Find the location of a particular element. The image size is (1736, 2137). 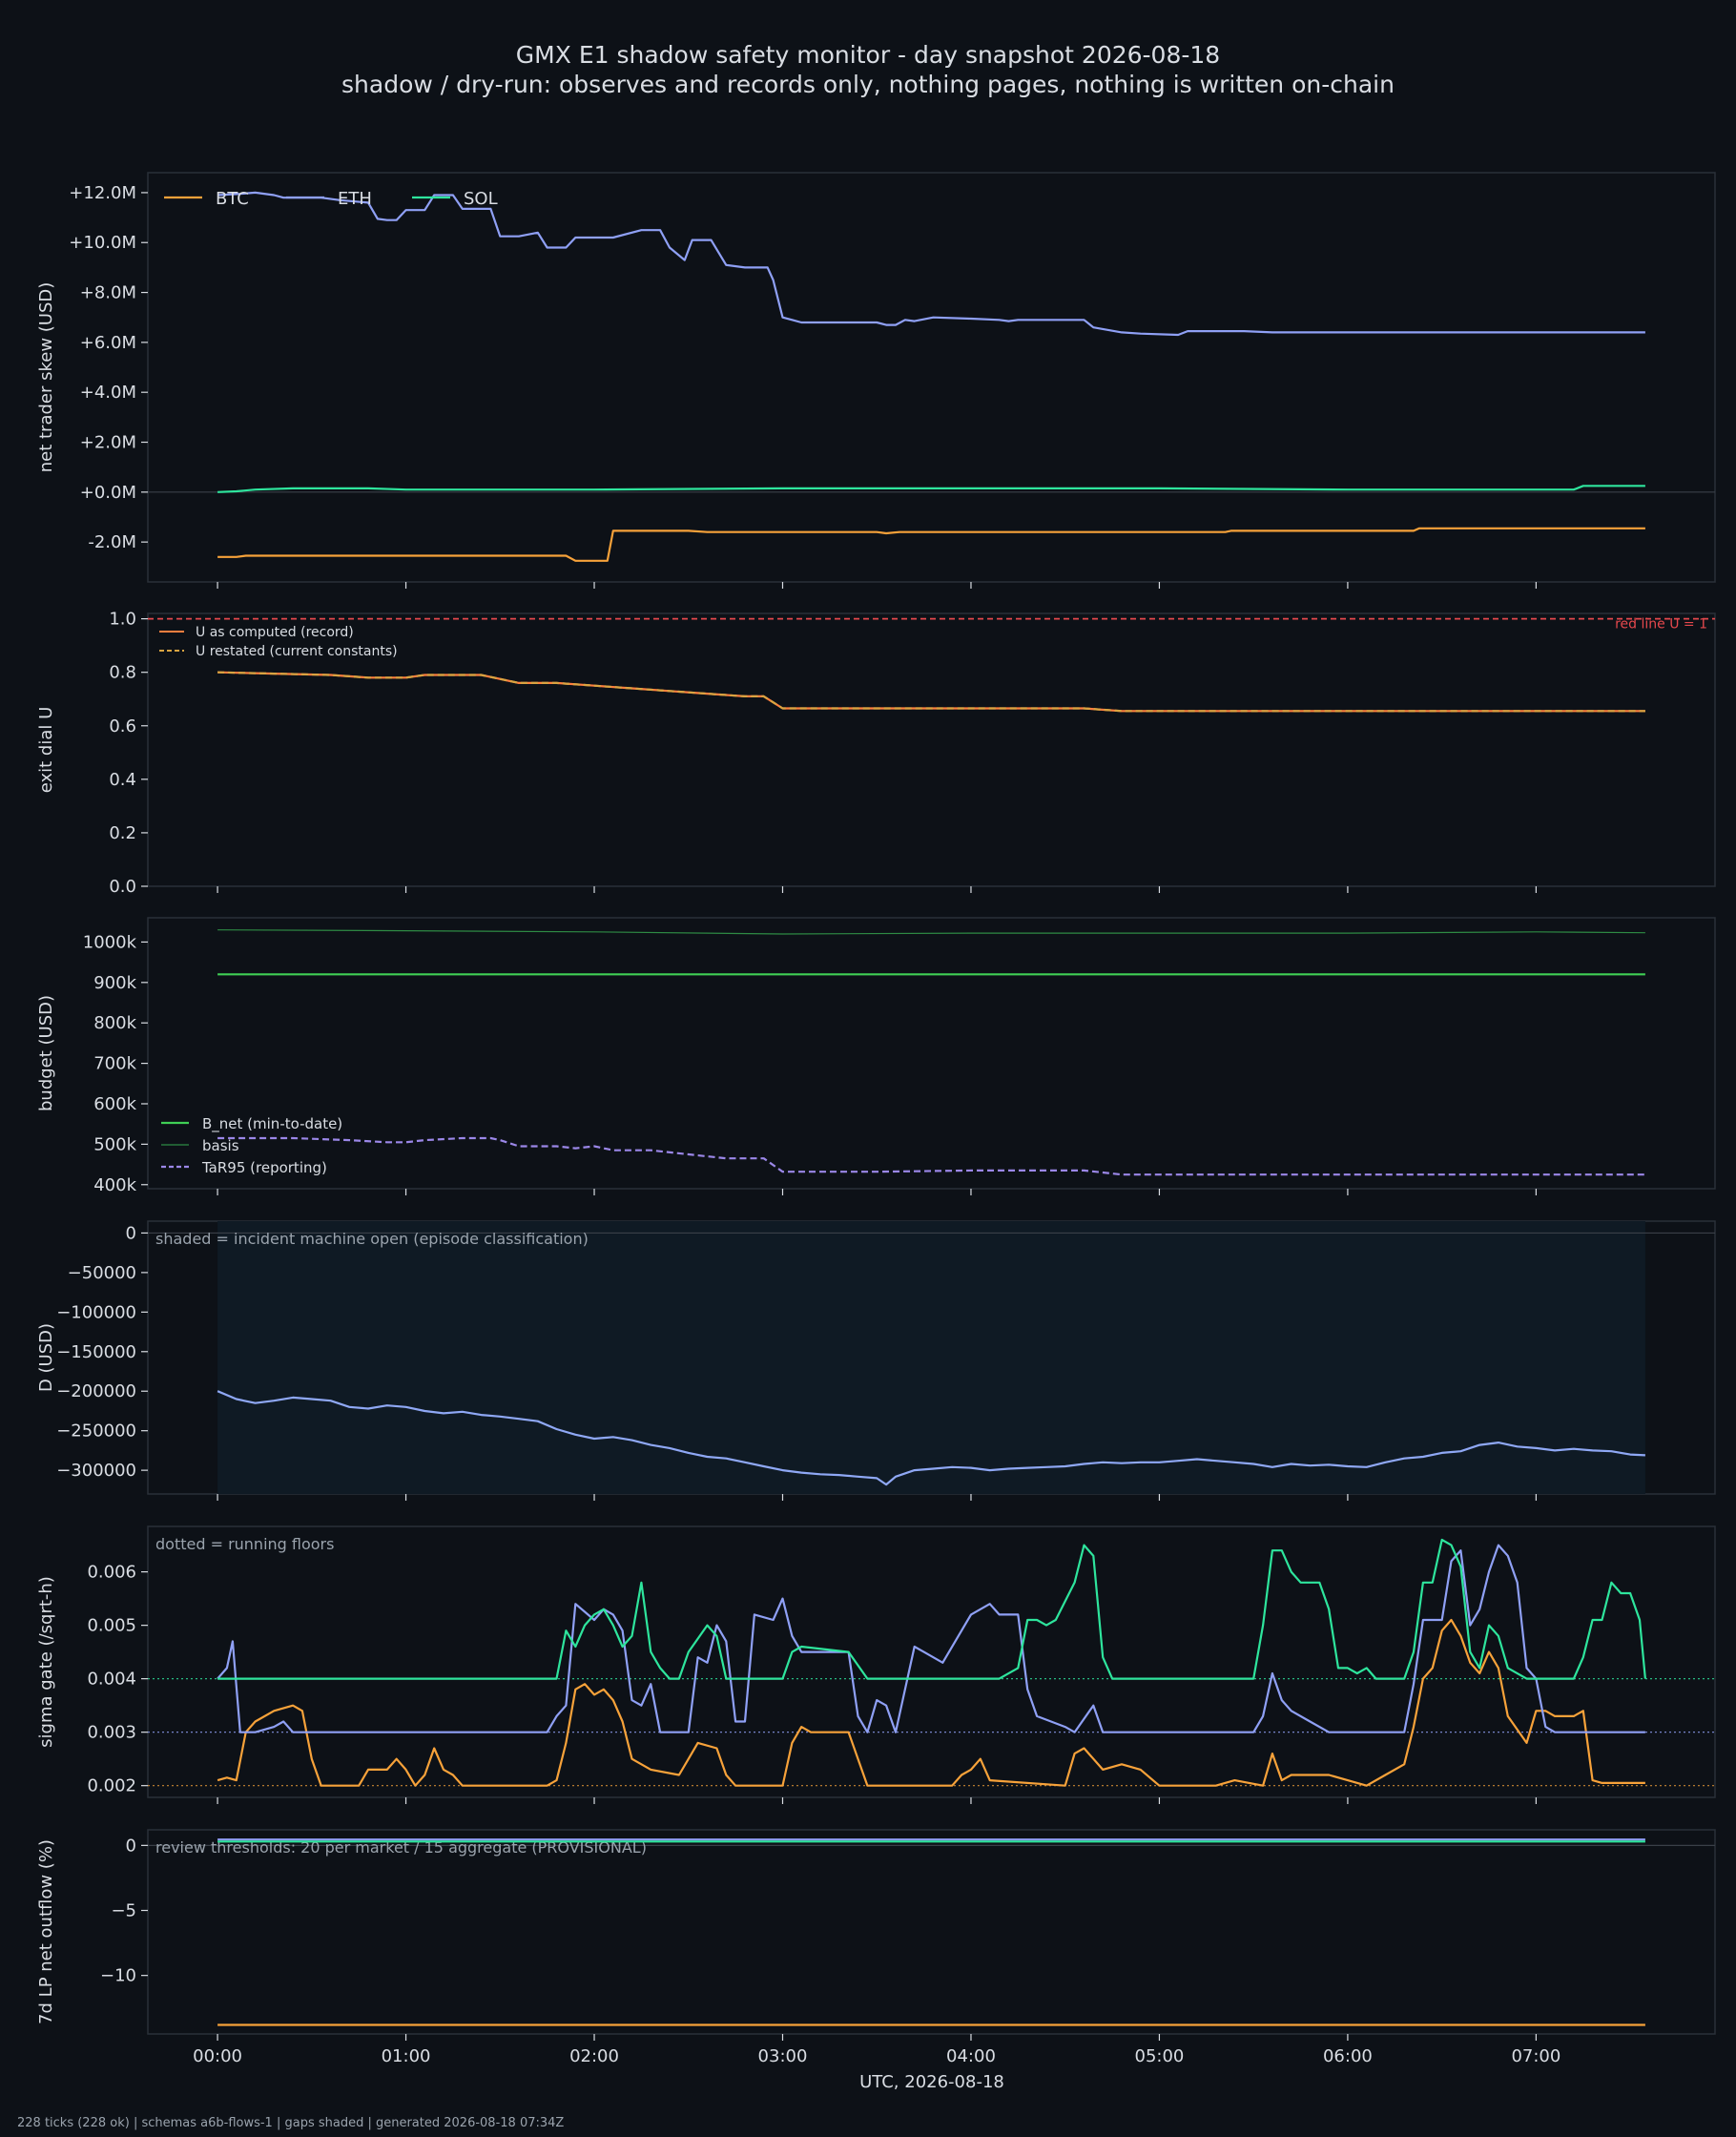

y-tick-label: +2.0M is located at coordinates (108, 443).